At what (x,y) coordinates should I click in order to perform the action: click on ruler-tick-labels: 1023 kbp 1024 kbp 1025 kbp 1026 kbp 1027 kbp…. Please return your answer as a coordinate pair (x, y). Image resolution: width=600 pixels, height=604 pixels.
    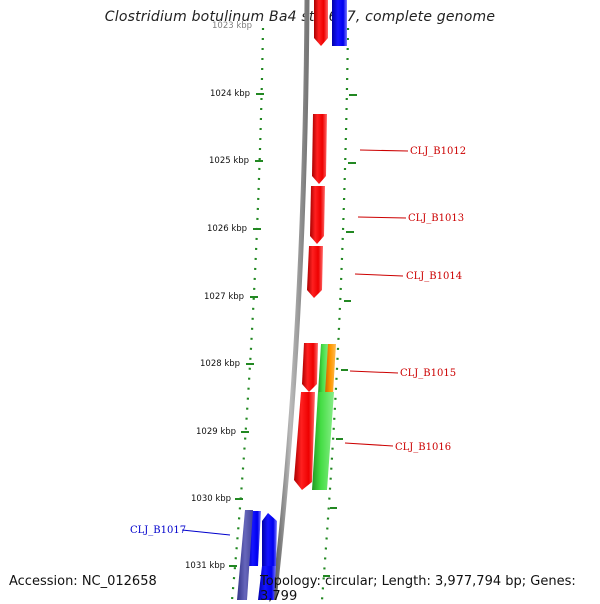
    Looking at the image, I should click on (218, 296).